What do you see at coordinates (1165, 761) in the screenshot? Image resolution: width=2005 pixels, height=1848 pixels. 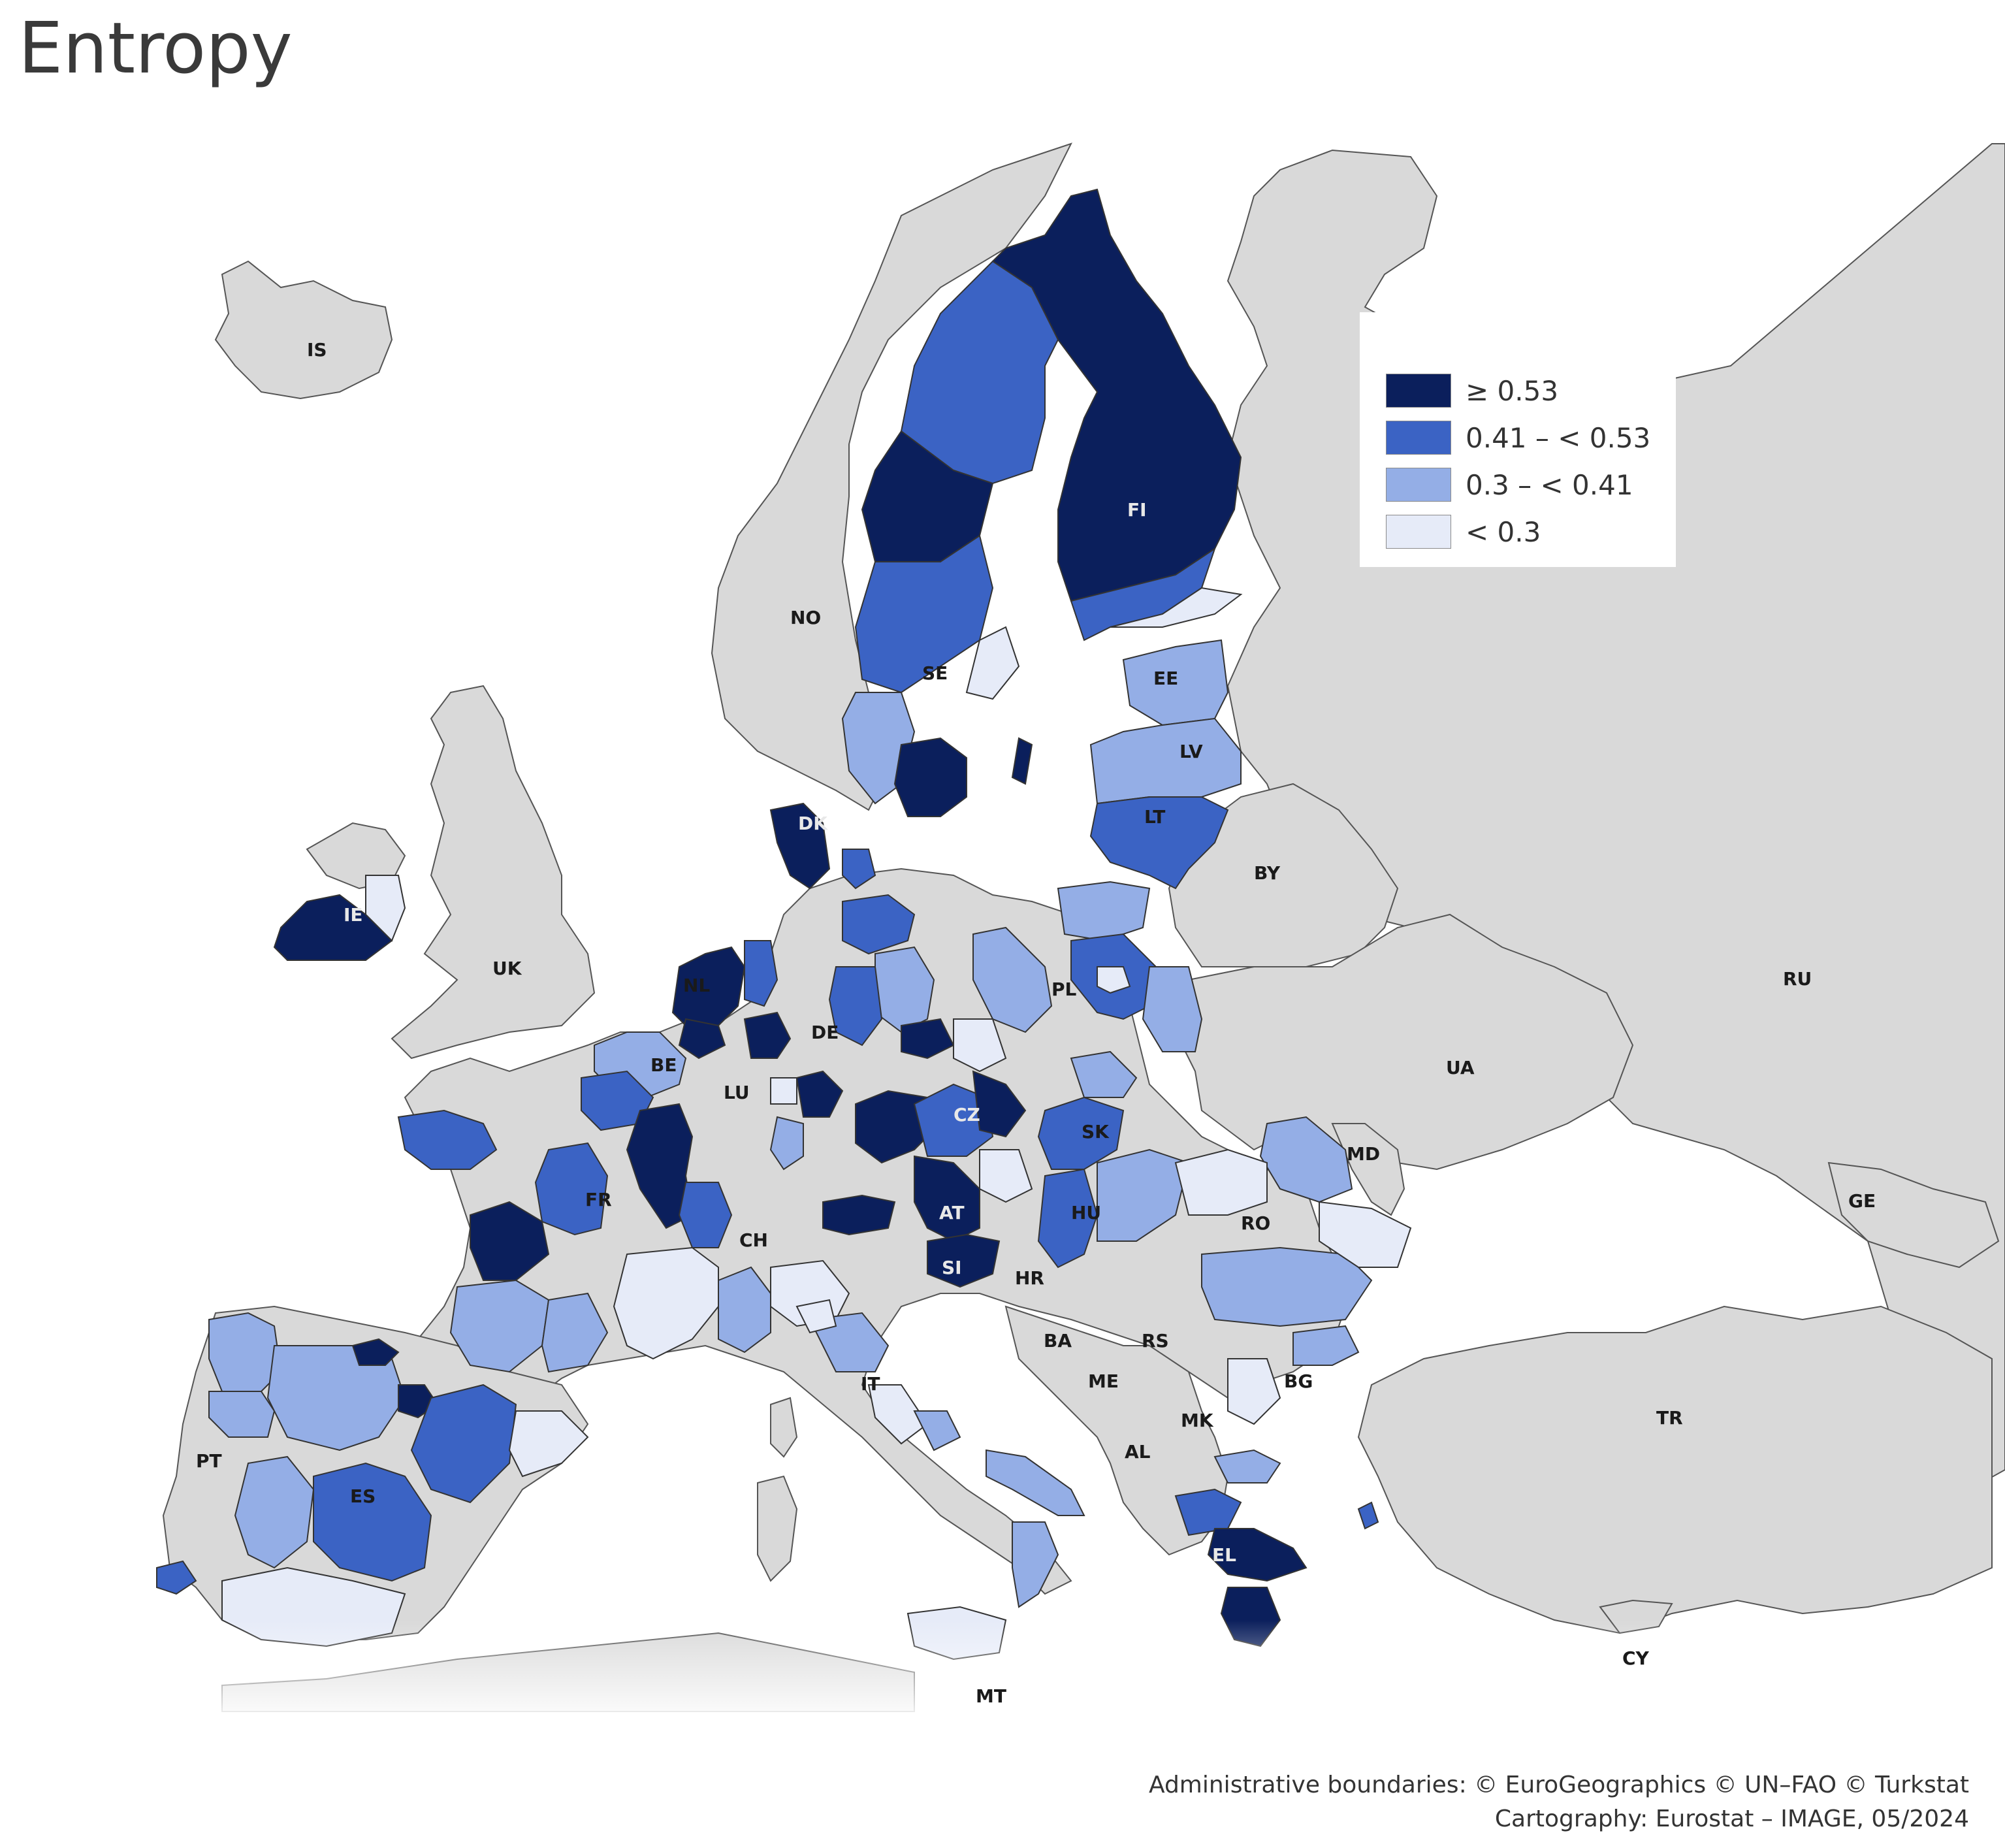 I see `region-lv` at bounding box center [1165, 761].